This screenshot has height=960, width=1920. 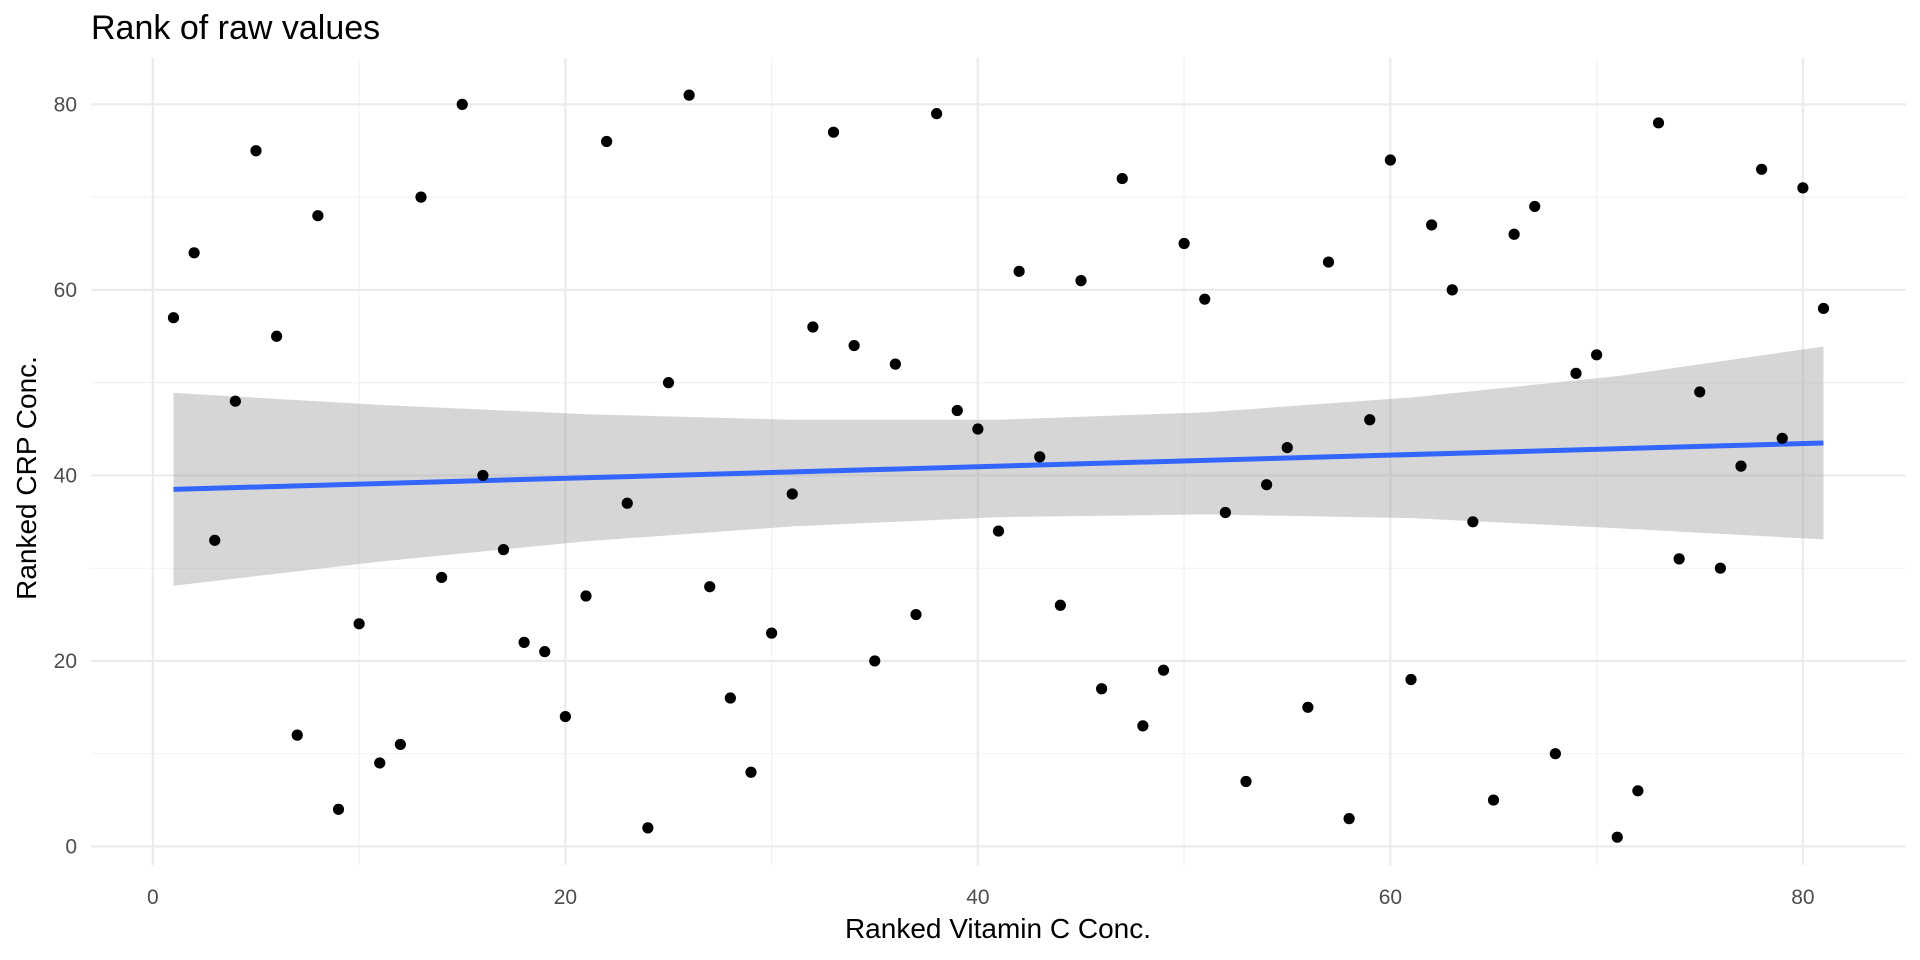 I want to click on x-tick-label: 40, so click(x=977, y=897).